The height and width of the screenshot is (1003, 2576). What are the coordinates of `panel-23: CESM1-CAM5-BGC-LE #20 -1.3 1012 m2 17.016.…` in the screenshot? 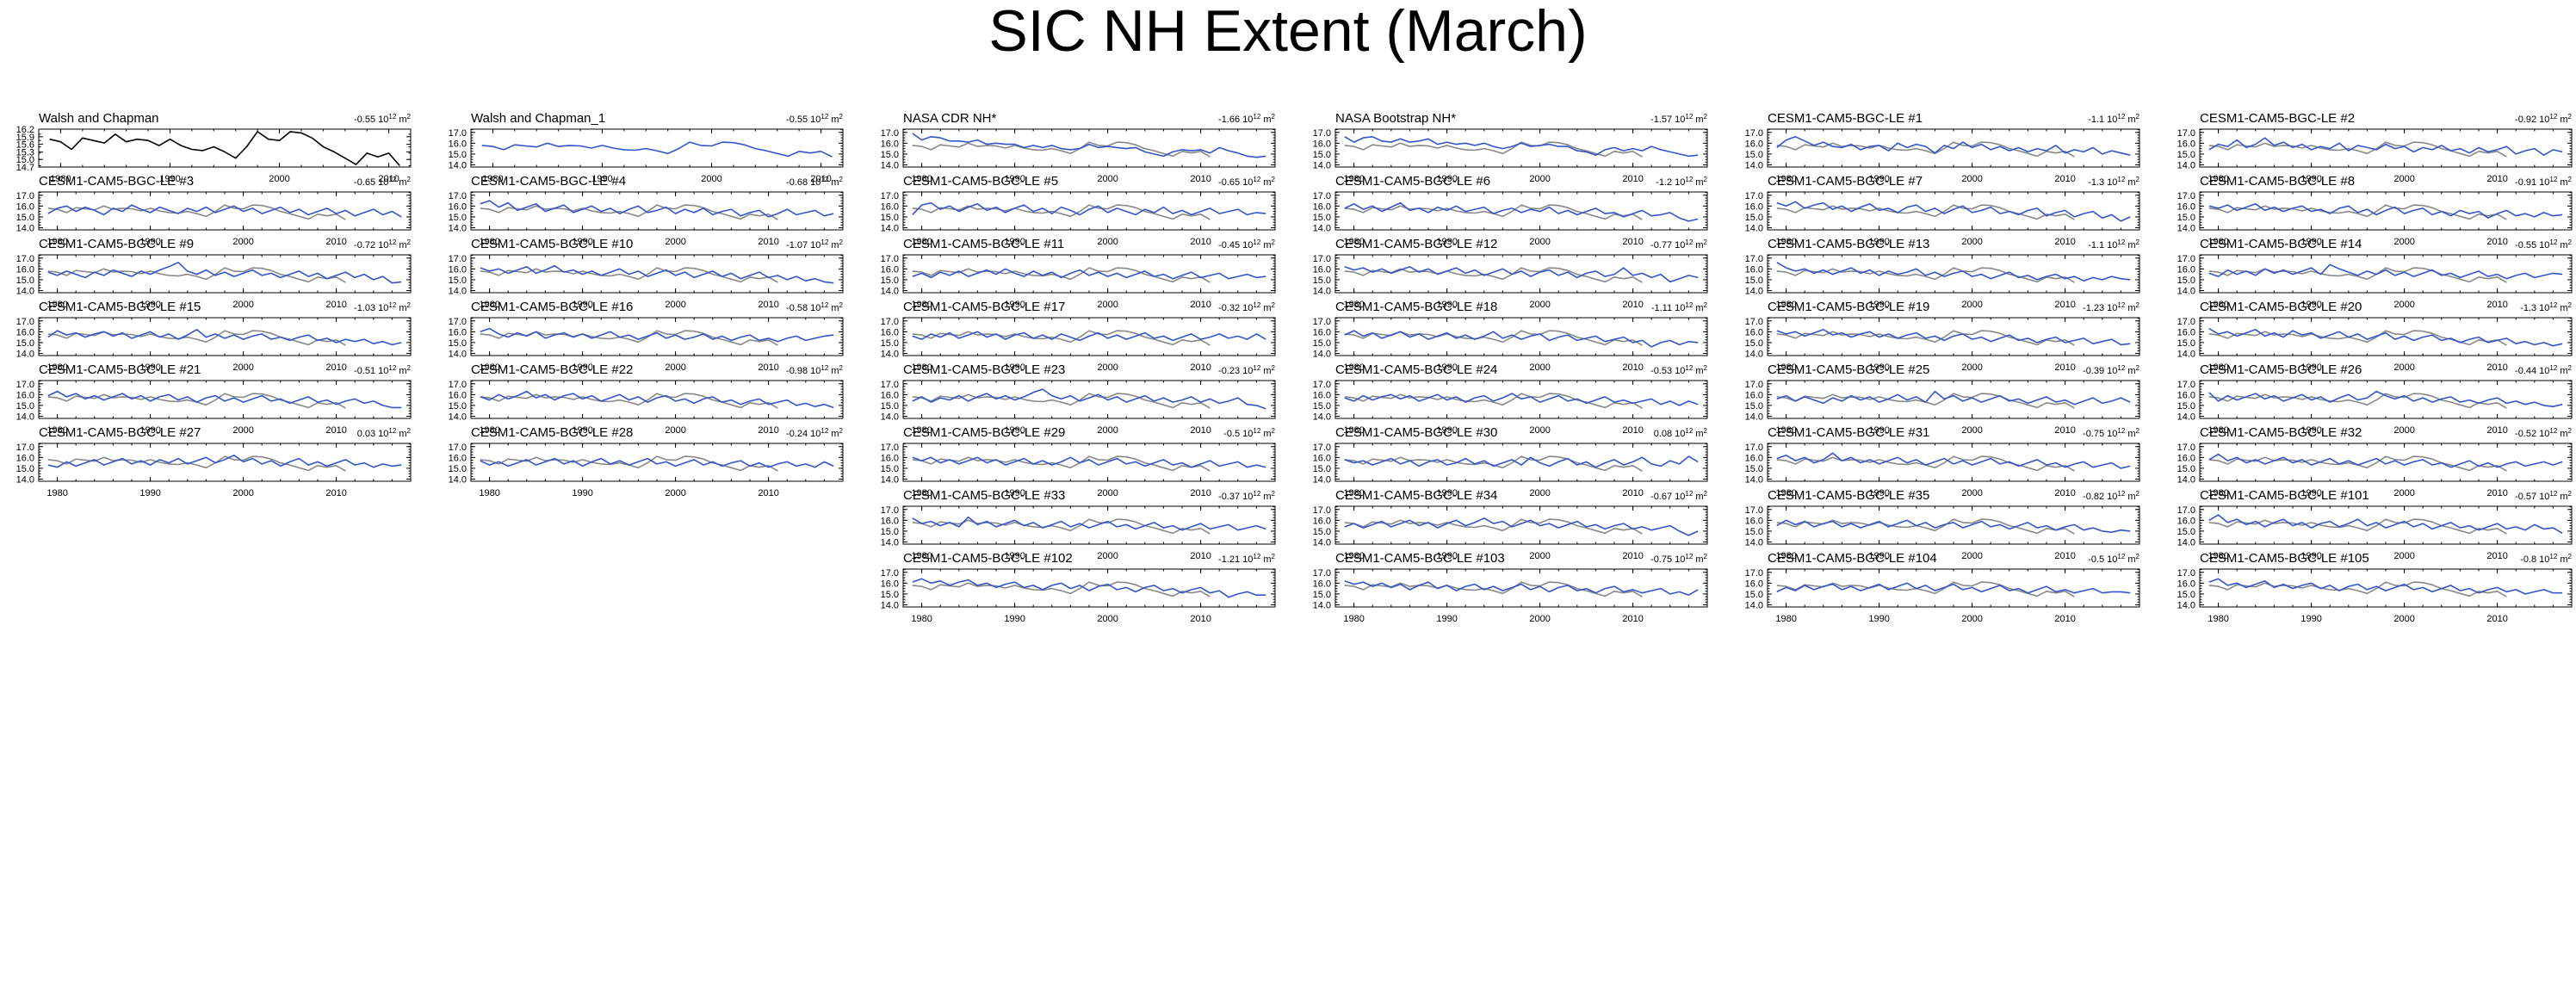 It's located at (2375, 336).